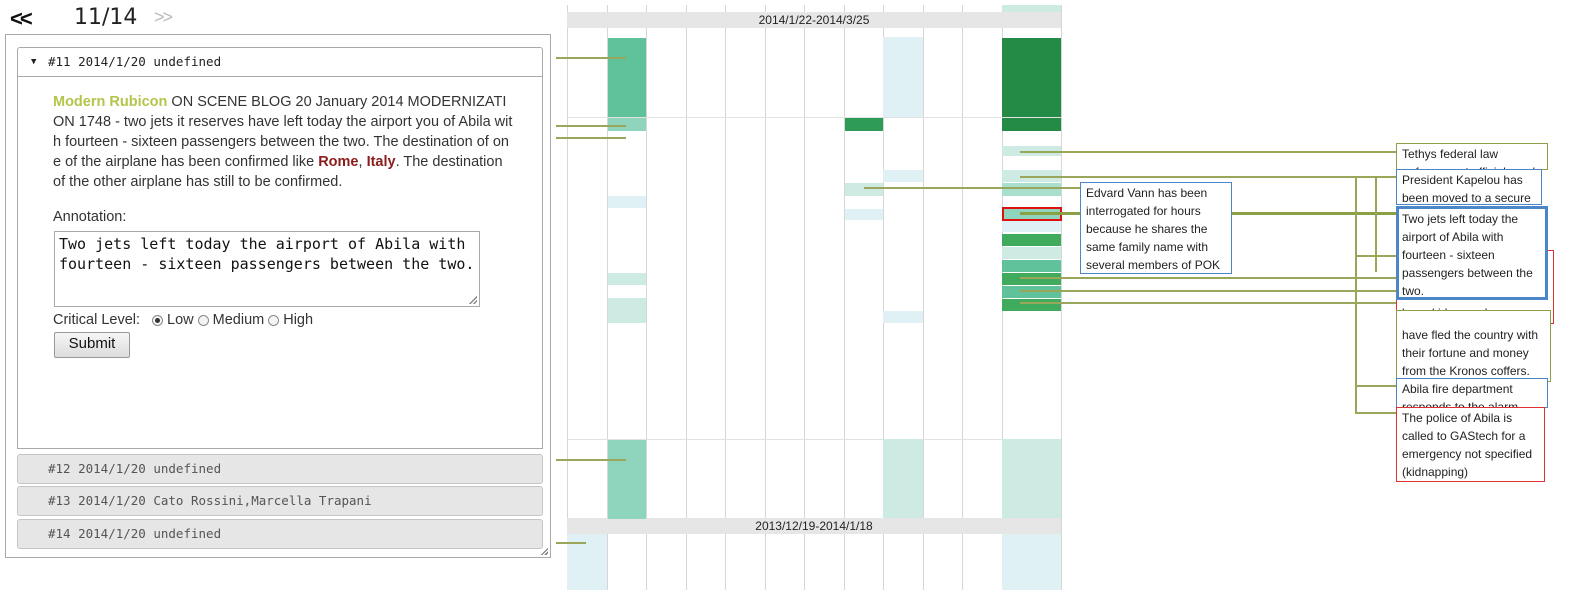 The width and height of the screenshot is (1575, 590). What do you see at coordinates (298, 320) in the screenshot?
I see `radio-high-label: High` at bounding box center [298, 320].